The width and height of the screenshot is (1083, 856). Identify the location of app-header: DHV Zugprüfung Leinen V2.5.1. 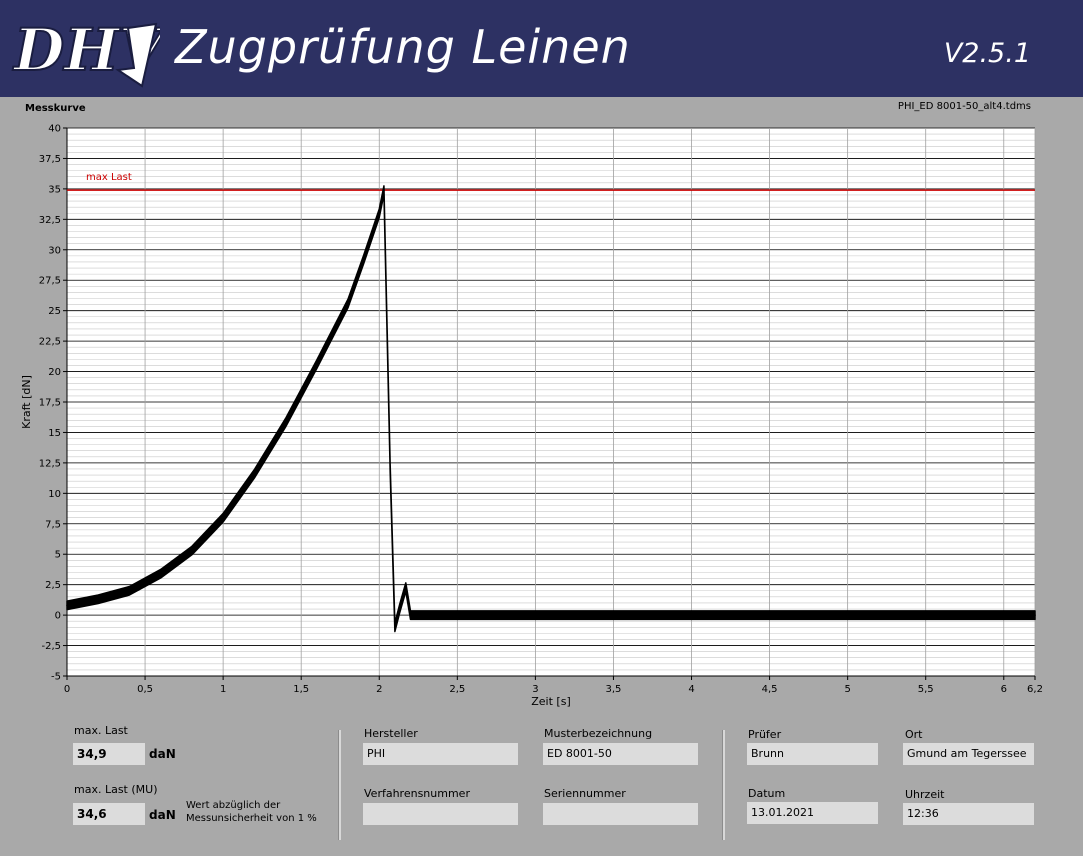
(541, 48).